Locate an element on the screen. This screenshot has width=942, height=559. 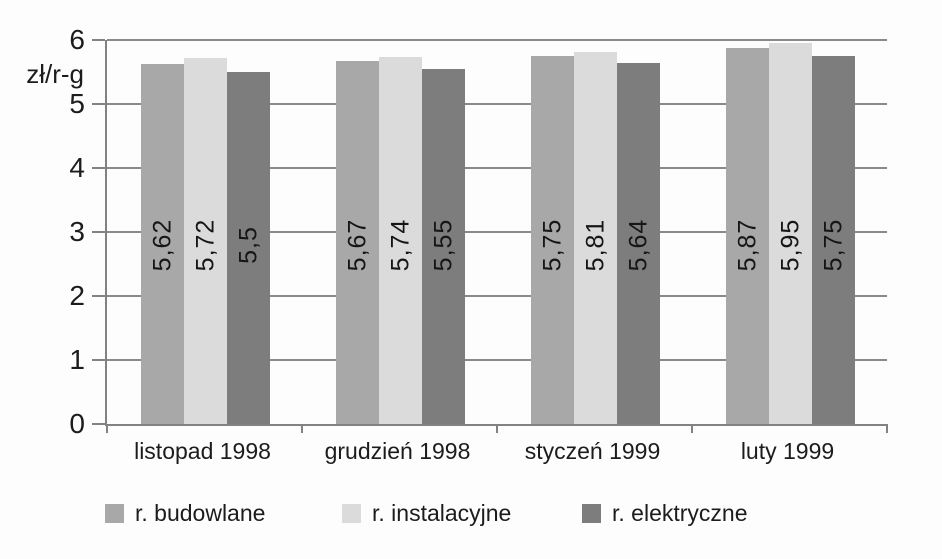
bar: 5,55 is located at coordinates (443, 246).